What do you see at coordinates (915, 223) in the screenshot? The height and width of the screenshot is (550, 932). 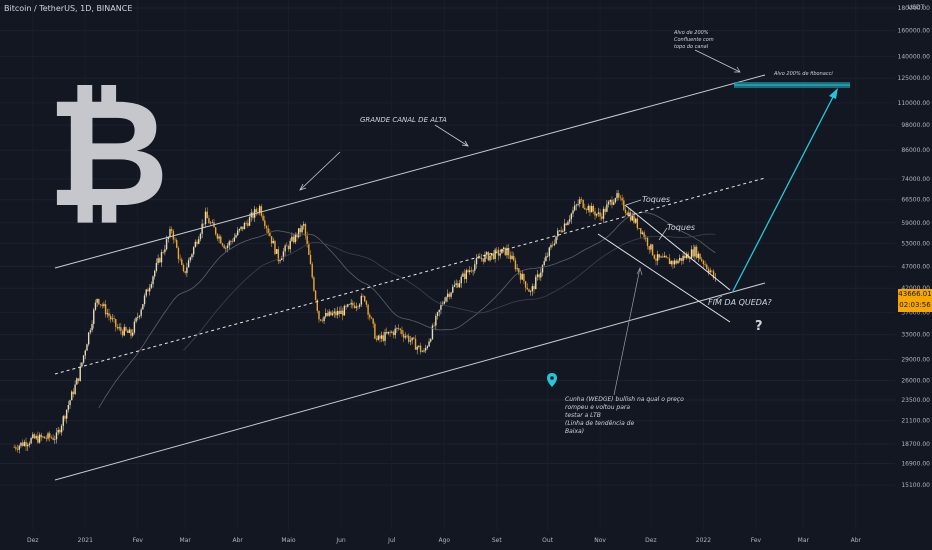 I see `y-tick-label: 59000.00` at bounding box center [915, 223].